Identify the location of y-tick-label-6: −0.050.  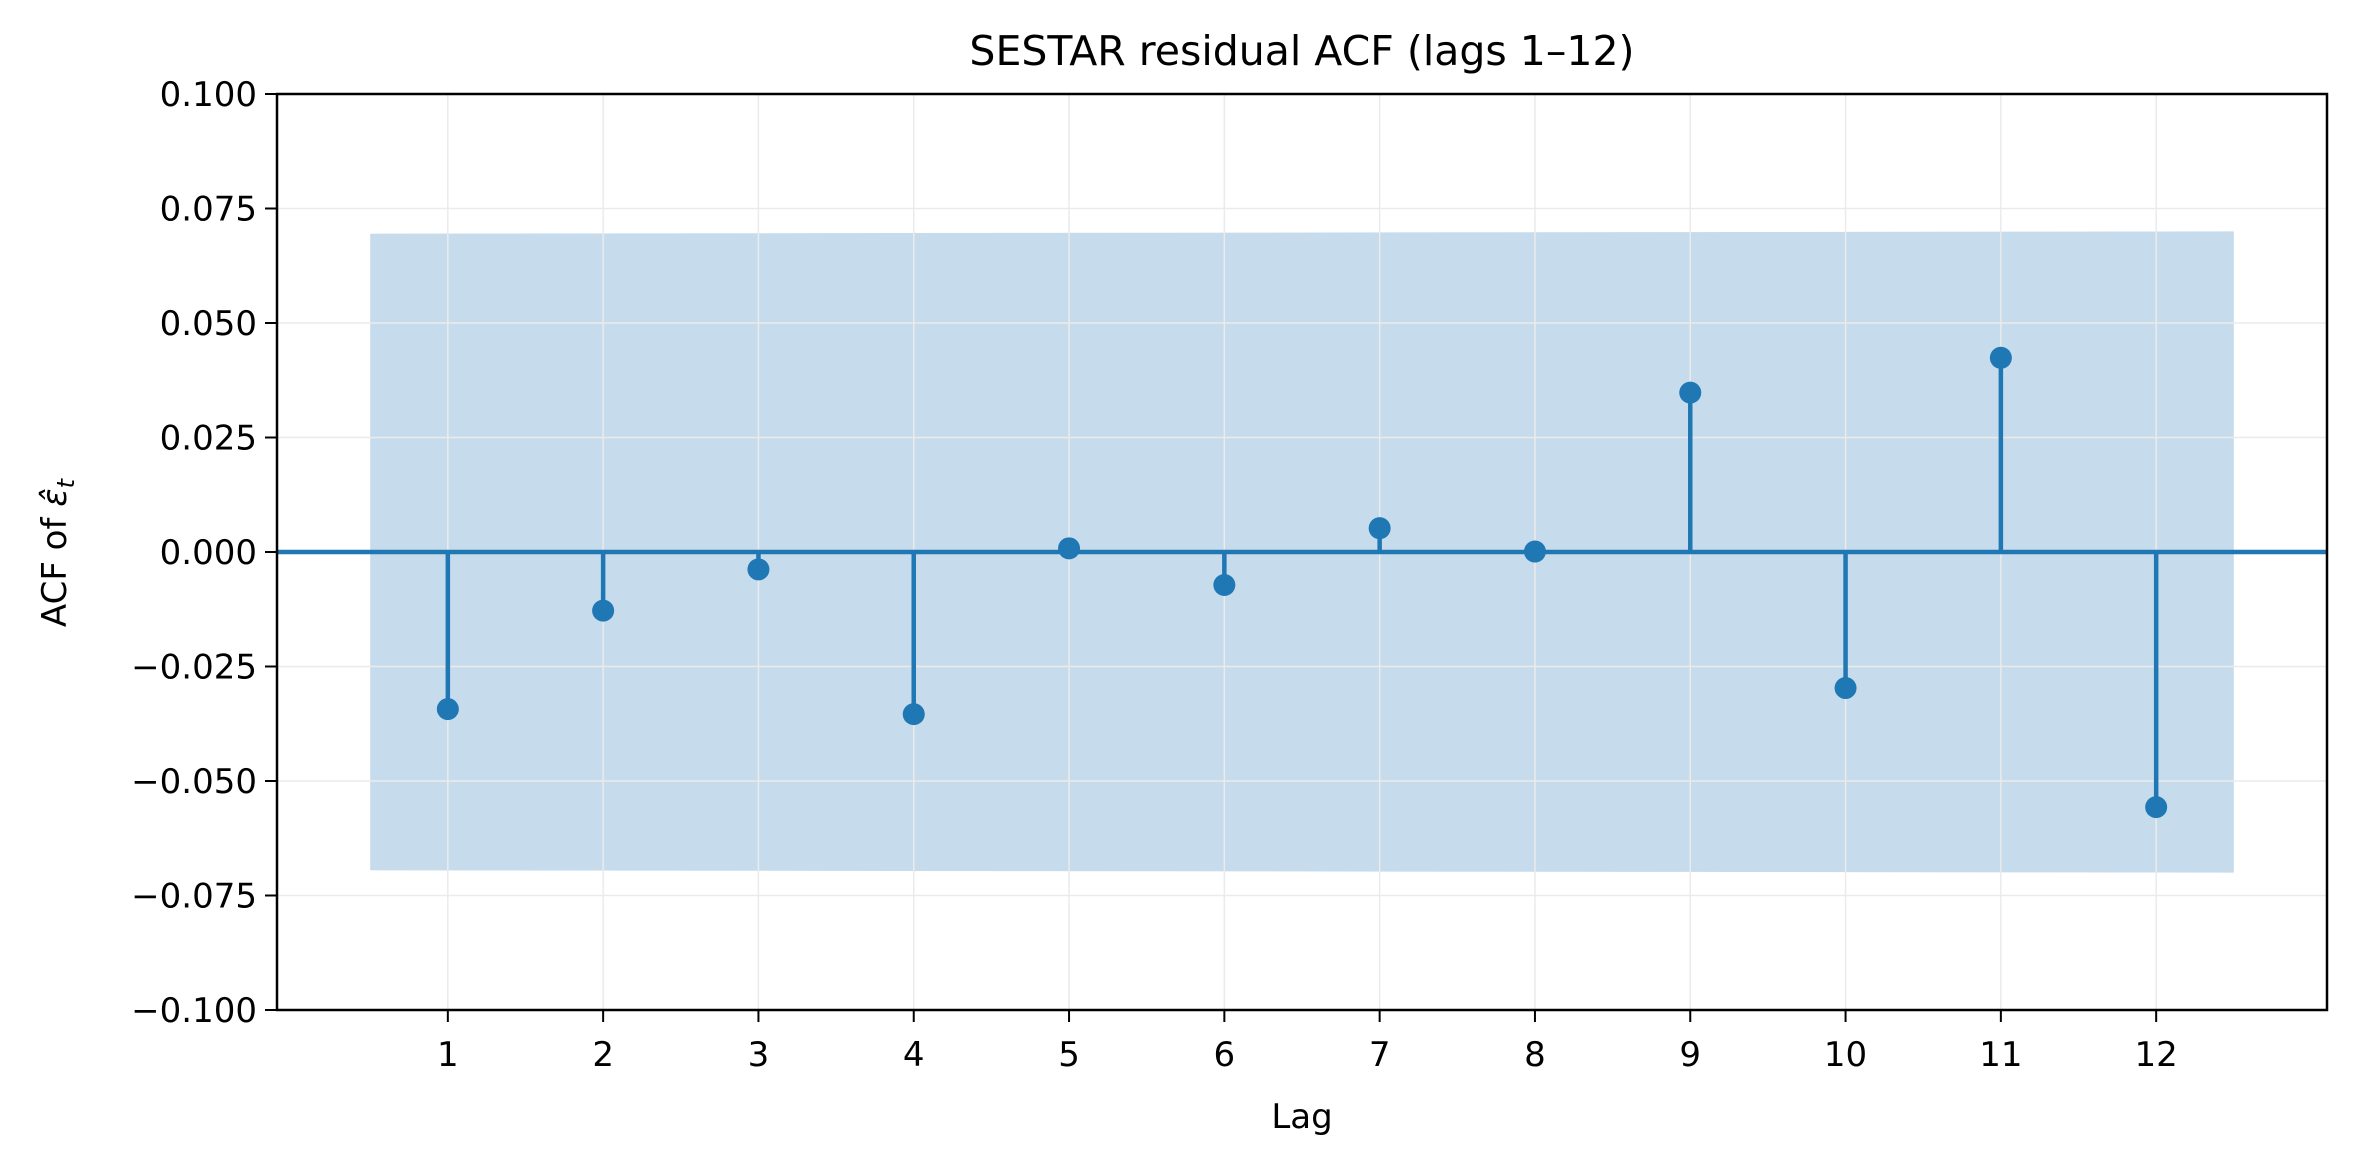
(194, 782).